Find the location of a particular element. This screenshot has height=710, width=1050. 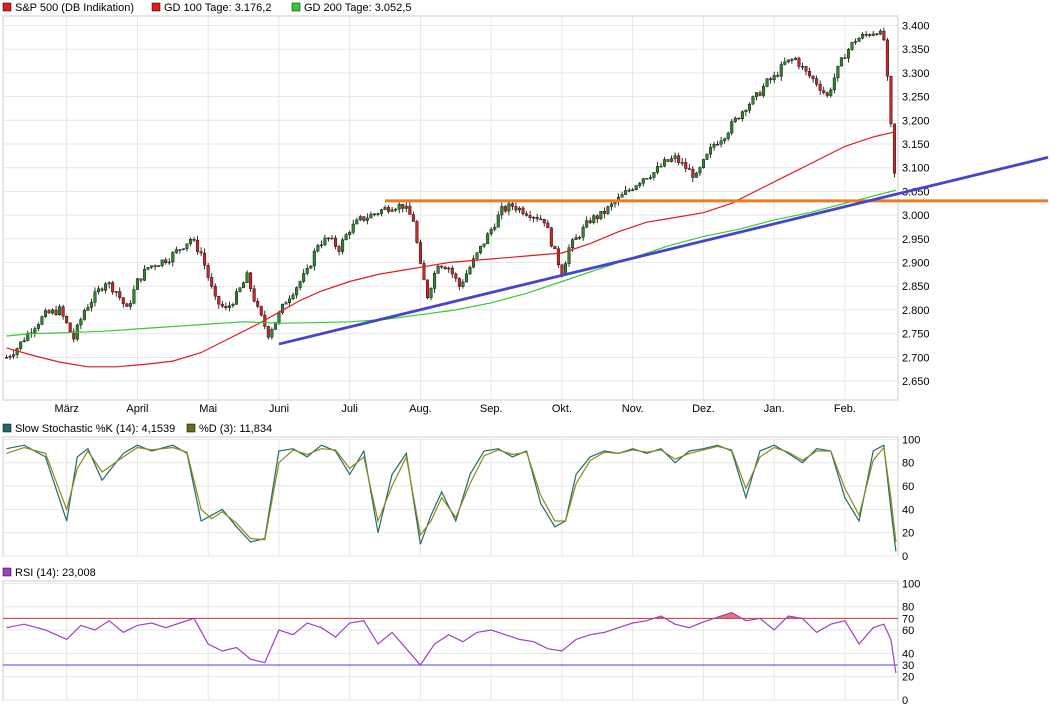

rsi-y-tick-label: 100 is located at coordinates (911, 584).